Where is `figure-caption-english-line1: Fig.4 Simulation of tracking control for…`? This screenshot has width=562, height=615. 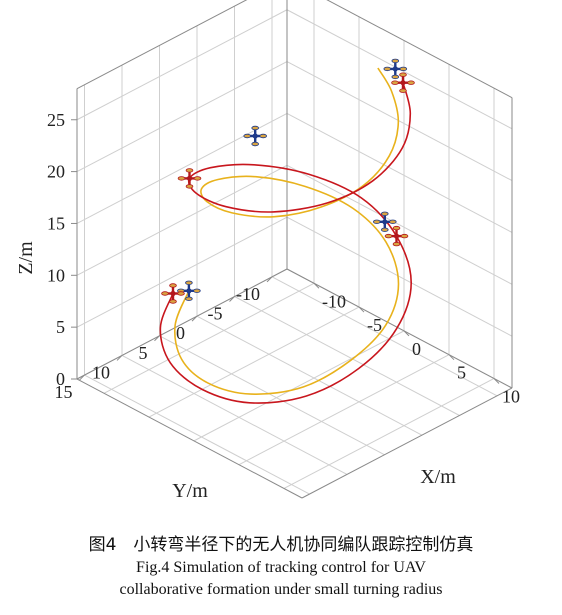
figure-caption-english-line1: Fig.4 Simulation of tracking control for… is located at coordinates (281, 567).